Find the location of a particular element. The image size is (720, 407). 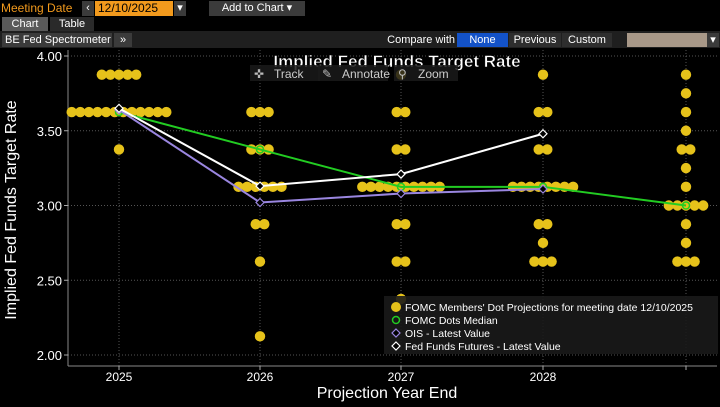

y-tick-label: 2.00 is located at coordinates (49, 355).